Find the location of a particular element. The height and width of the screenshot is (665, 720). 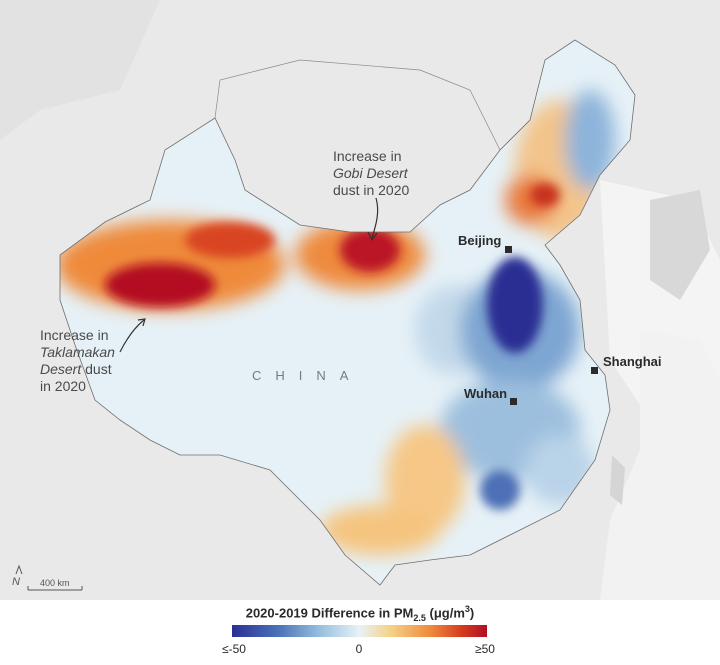

gobi-annotation-line3: dust in 2020 is located at coordinates (371, 190).